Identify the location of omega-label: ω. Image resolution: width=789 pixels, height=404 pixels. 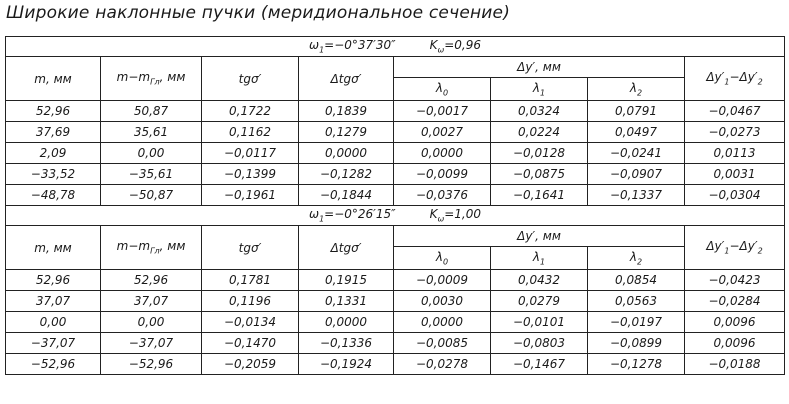
(314, 214).